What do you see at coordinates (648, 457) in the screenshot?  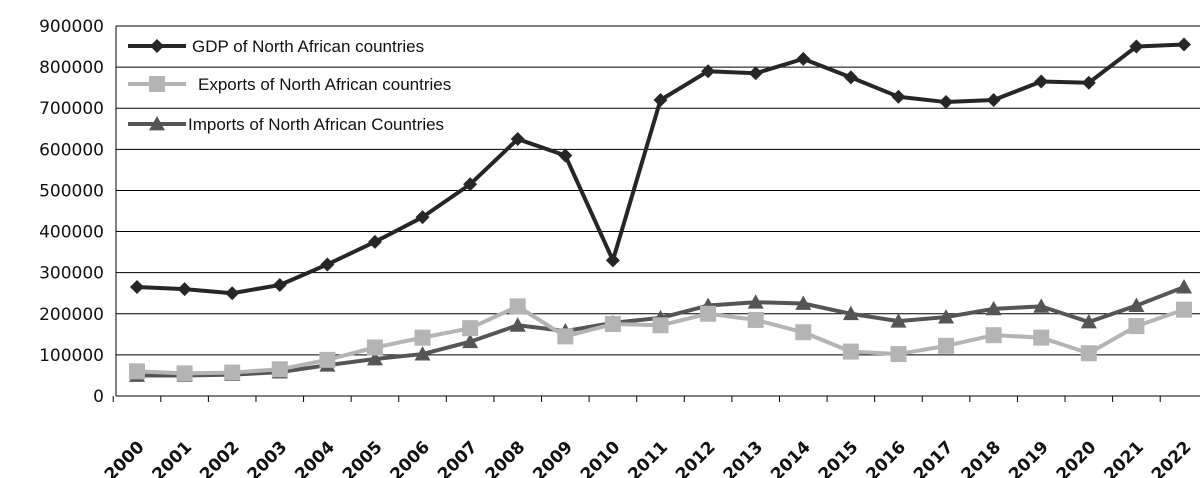 I see `x-tick-label: 2011` at bounding box center [648, 457].